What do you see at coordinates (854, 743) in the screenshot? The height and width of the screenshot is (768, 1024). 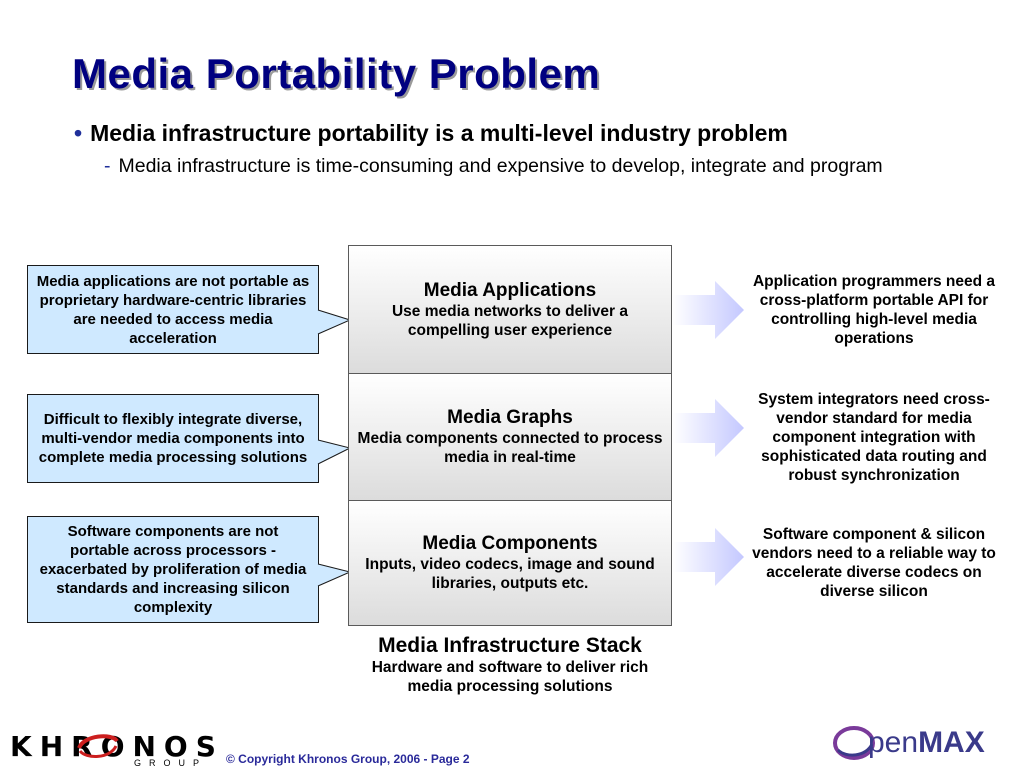 I see `openmax-o-icon` at bounding box center [854, 743].